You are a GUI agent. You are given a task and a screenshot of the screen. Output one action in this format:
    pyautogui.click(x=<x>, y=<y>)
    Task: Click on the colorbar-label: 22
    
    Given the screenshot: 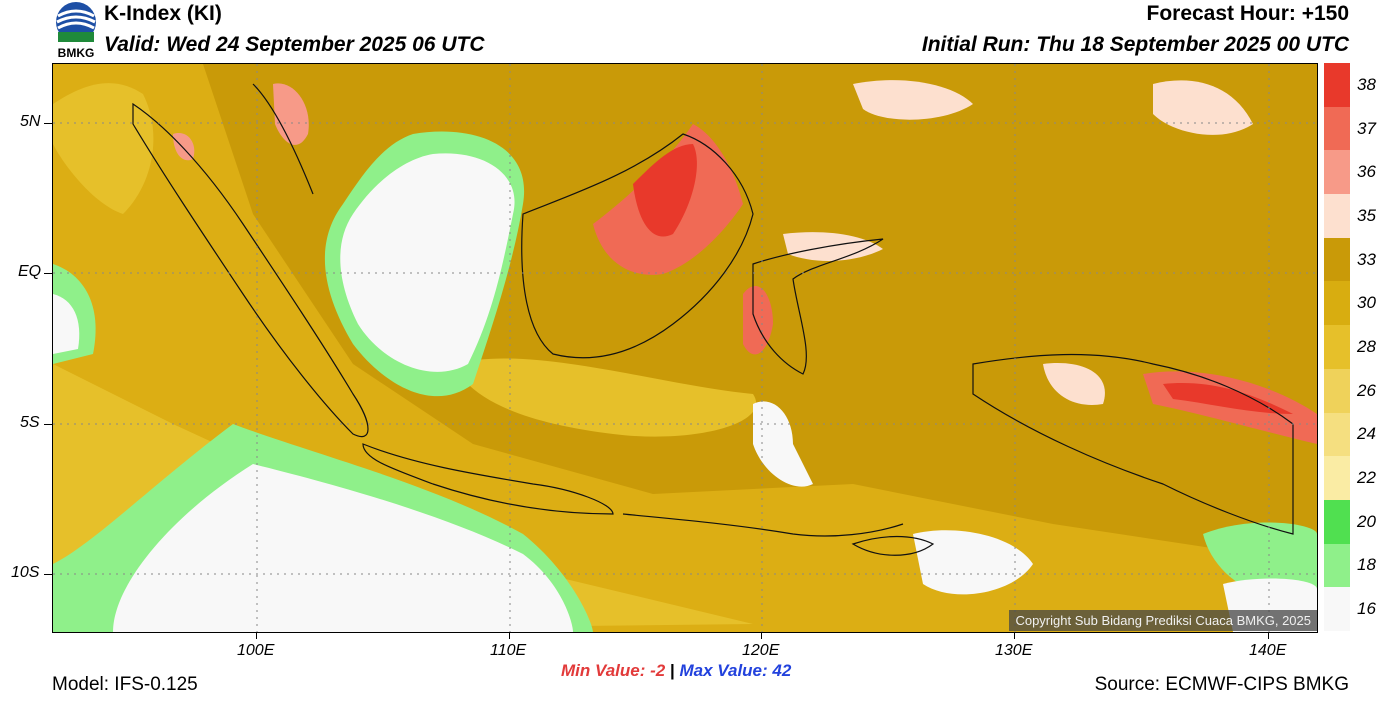 What is the action you would take?
    pyautogui.click(x=1366, y=478)
    